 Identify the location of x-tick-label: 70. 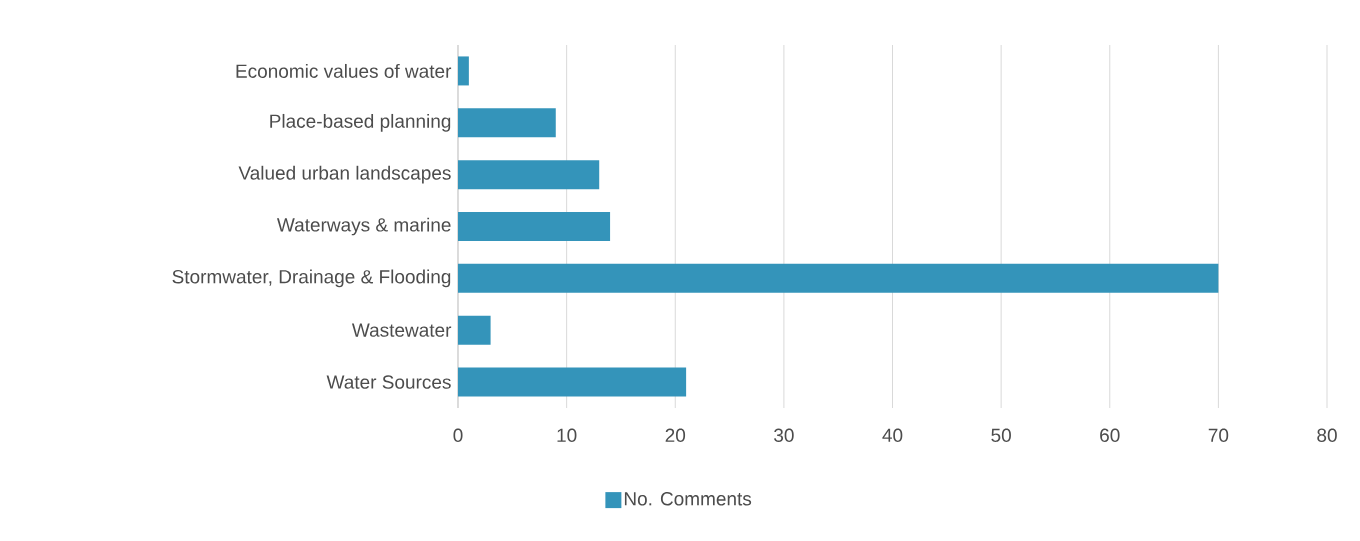
(1218, 435).